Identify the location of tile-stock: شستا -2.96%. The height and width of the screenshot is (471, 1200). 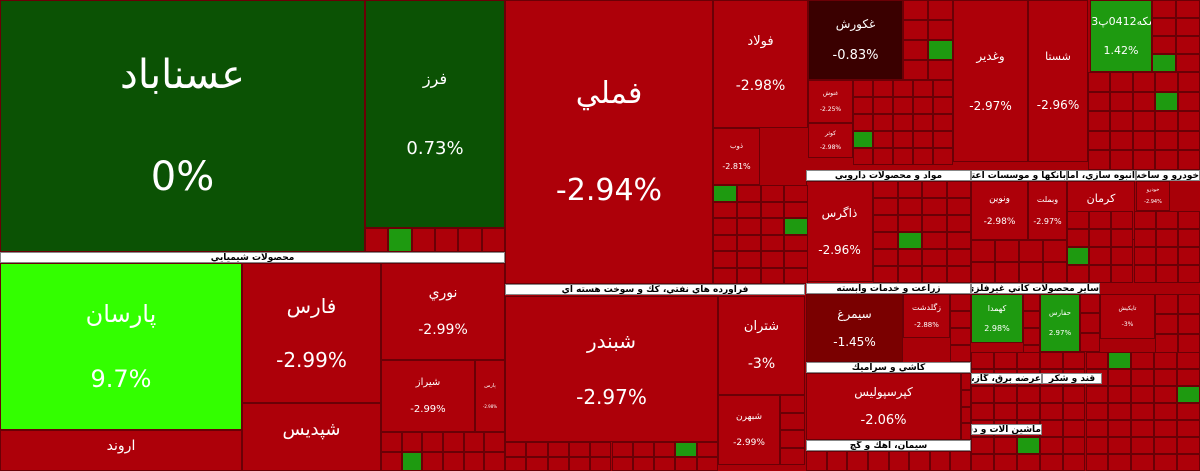
(1058, 81).